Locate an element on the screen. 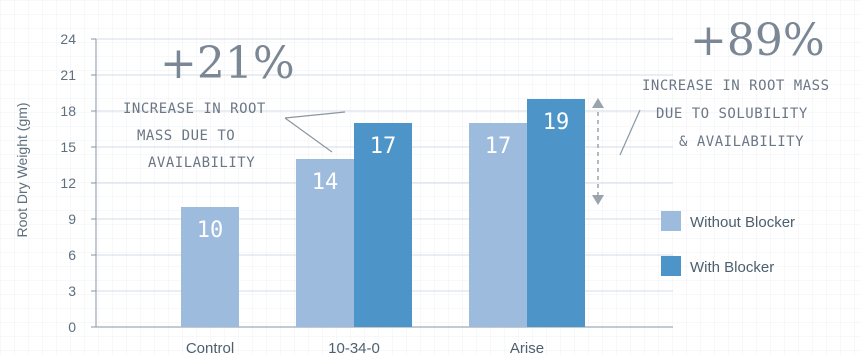  bar-10-34-0-with-blocker is located at coordinates (383, 225).